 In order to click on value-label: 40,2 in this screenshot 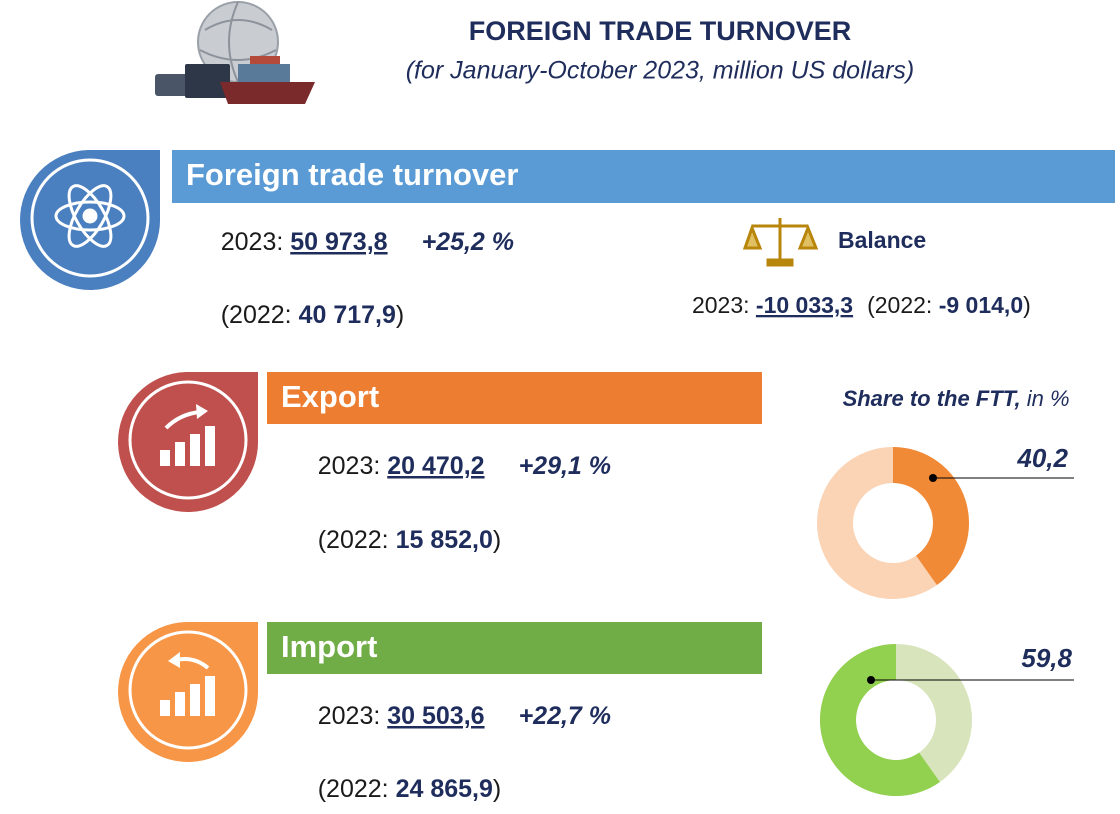, I will do `click(1042, 458)`.